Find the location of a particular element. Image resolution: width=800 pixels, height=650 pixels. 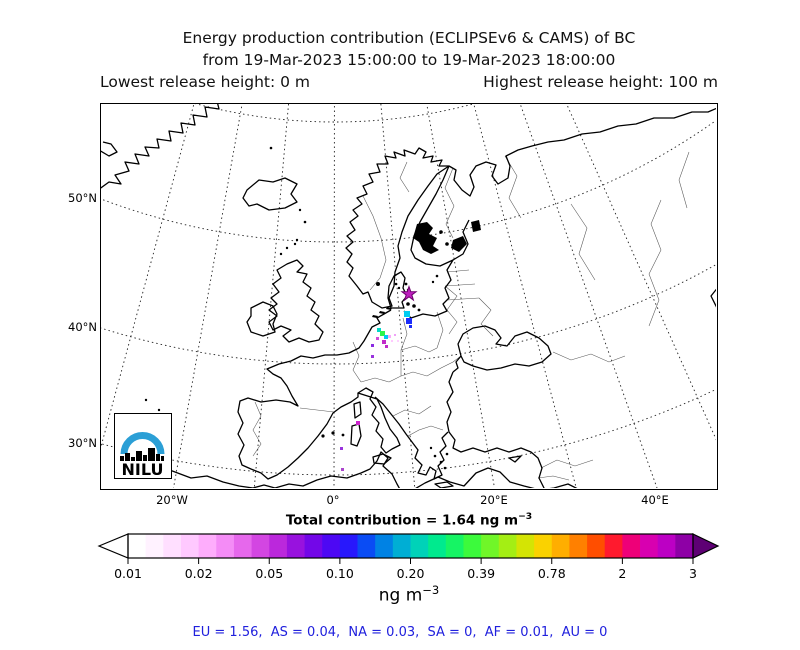

coast-black-sea is located at coordinates (504, 348).